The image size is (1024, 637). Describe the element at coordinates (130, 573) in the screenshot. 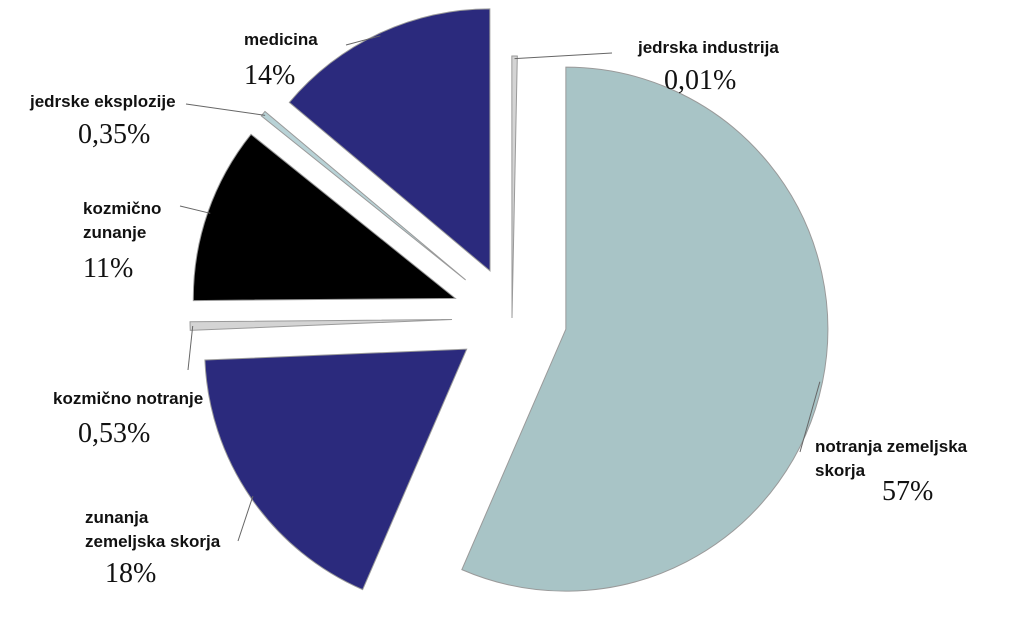

I see `slice-value-label: 18%` at that location.